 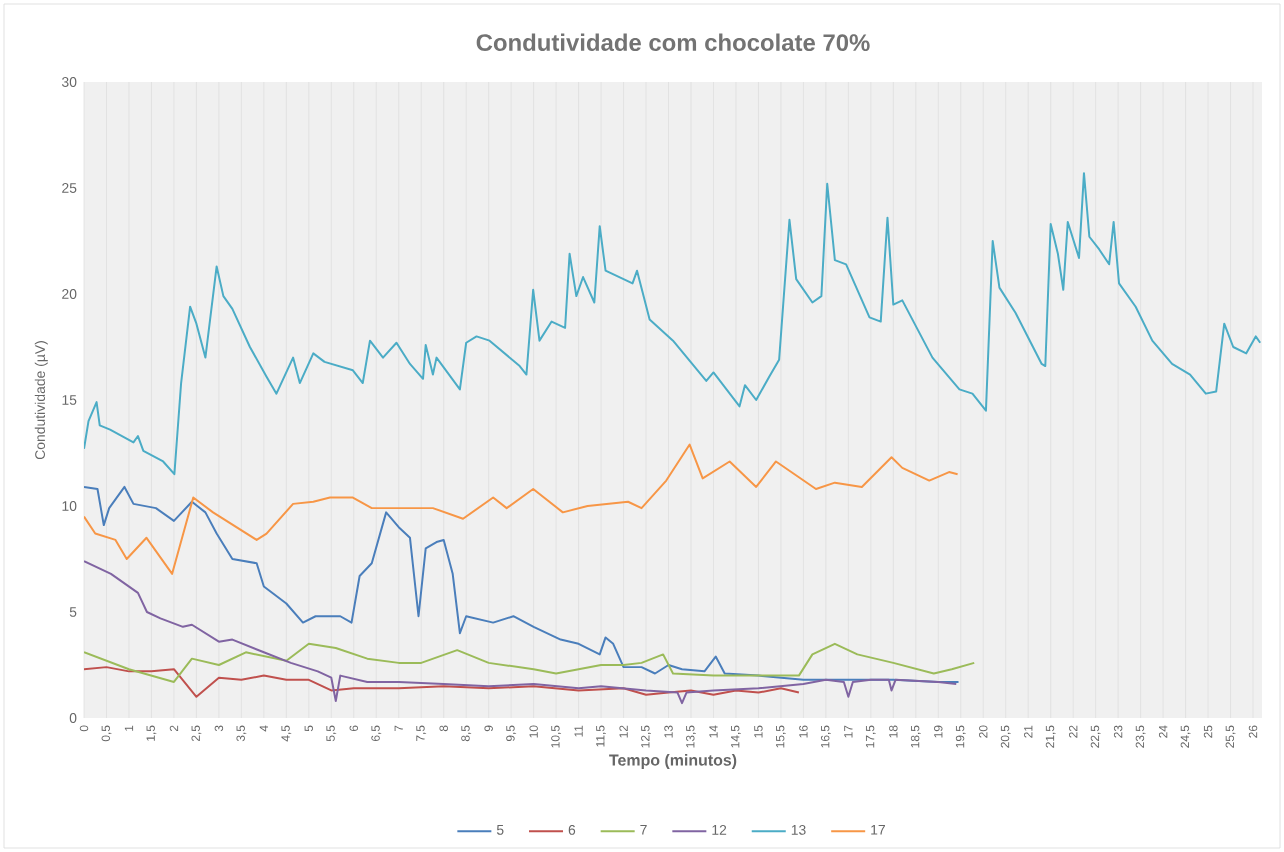 I want to click on chart-title: Condutividade com chocolate 70%, so click(x=673, y=42).